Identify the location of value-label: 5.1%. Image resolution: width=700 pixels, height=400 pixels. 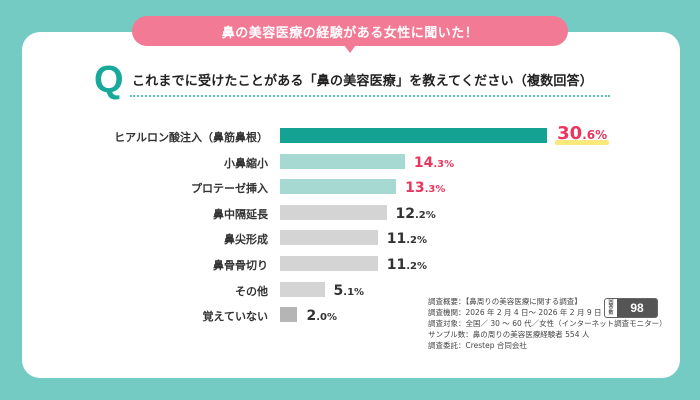
(349, 289).